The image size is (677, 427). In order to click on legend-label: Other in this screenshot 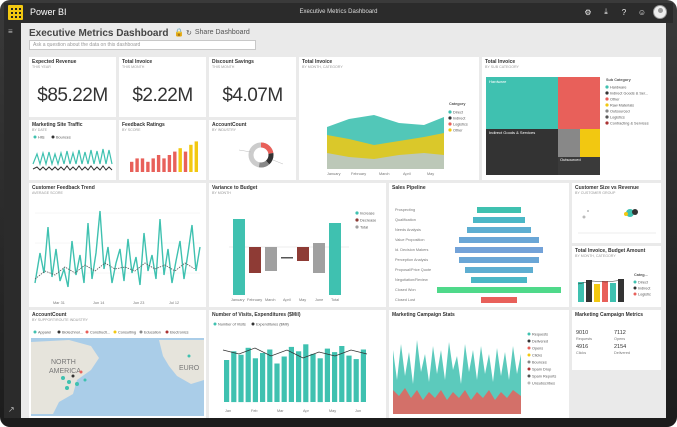, I will do `click(615, 100)`.